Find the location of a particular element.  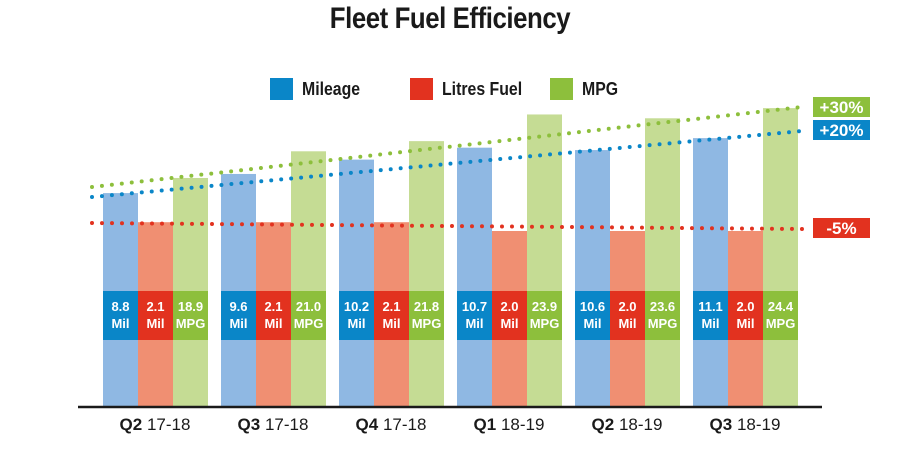

x-tick-label: Q1 18-19 is located at coordinates (509, 424).